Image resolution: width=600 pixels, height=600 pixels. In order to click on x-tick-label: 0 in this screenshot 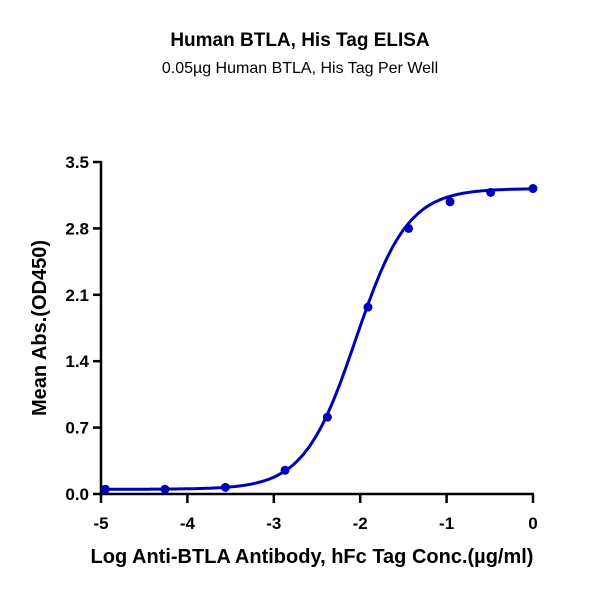, I will do `click(532, 523)`.